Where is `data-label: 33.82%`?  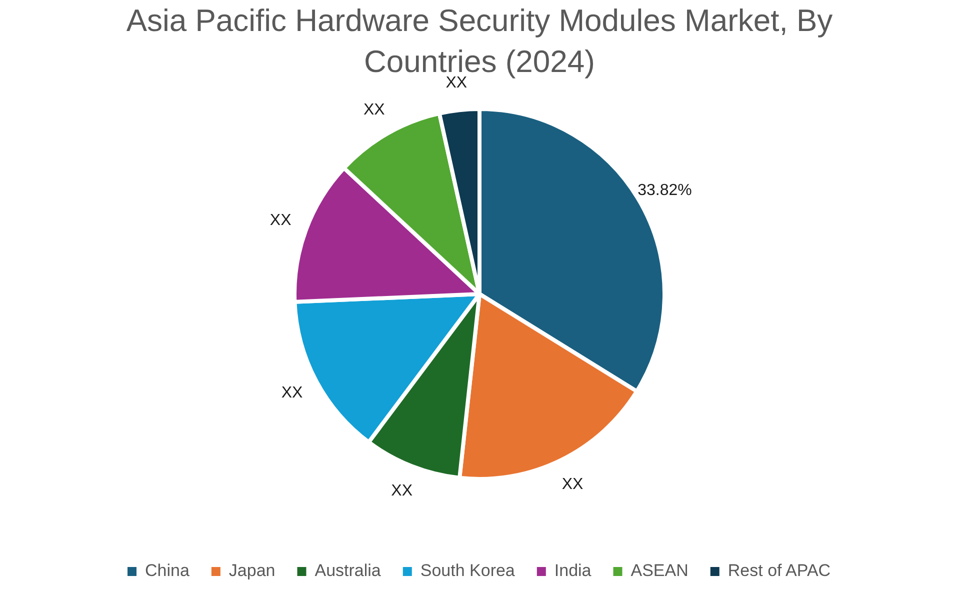 data-label: 33.82% is located at coordinates (665, 191).